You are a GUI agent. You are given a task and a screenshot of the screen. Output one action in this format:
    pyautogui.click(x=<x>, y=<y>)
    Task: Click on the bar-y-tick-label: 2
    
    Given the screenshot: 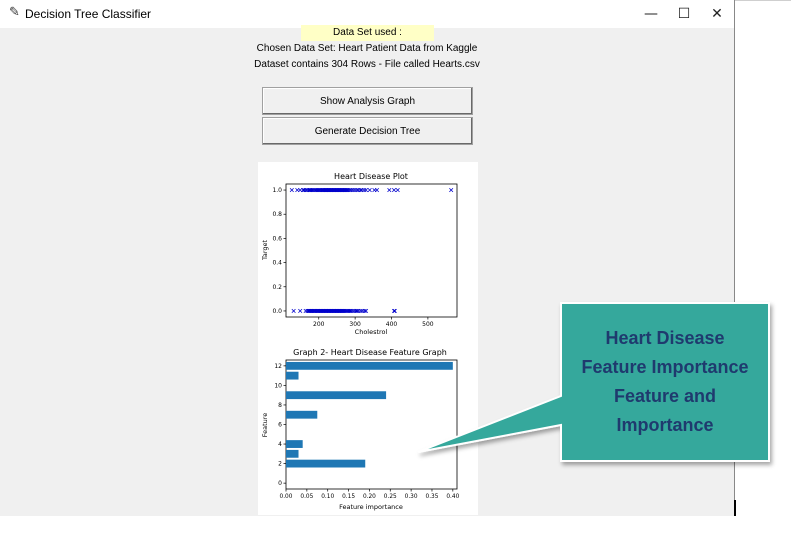 What is the action you would take?
    pyautogui.click(x=280, y=464)
    